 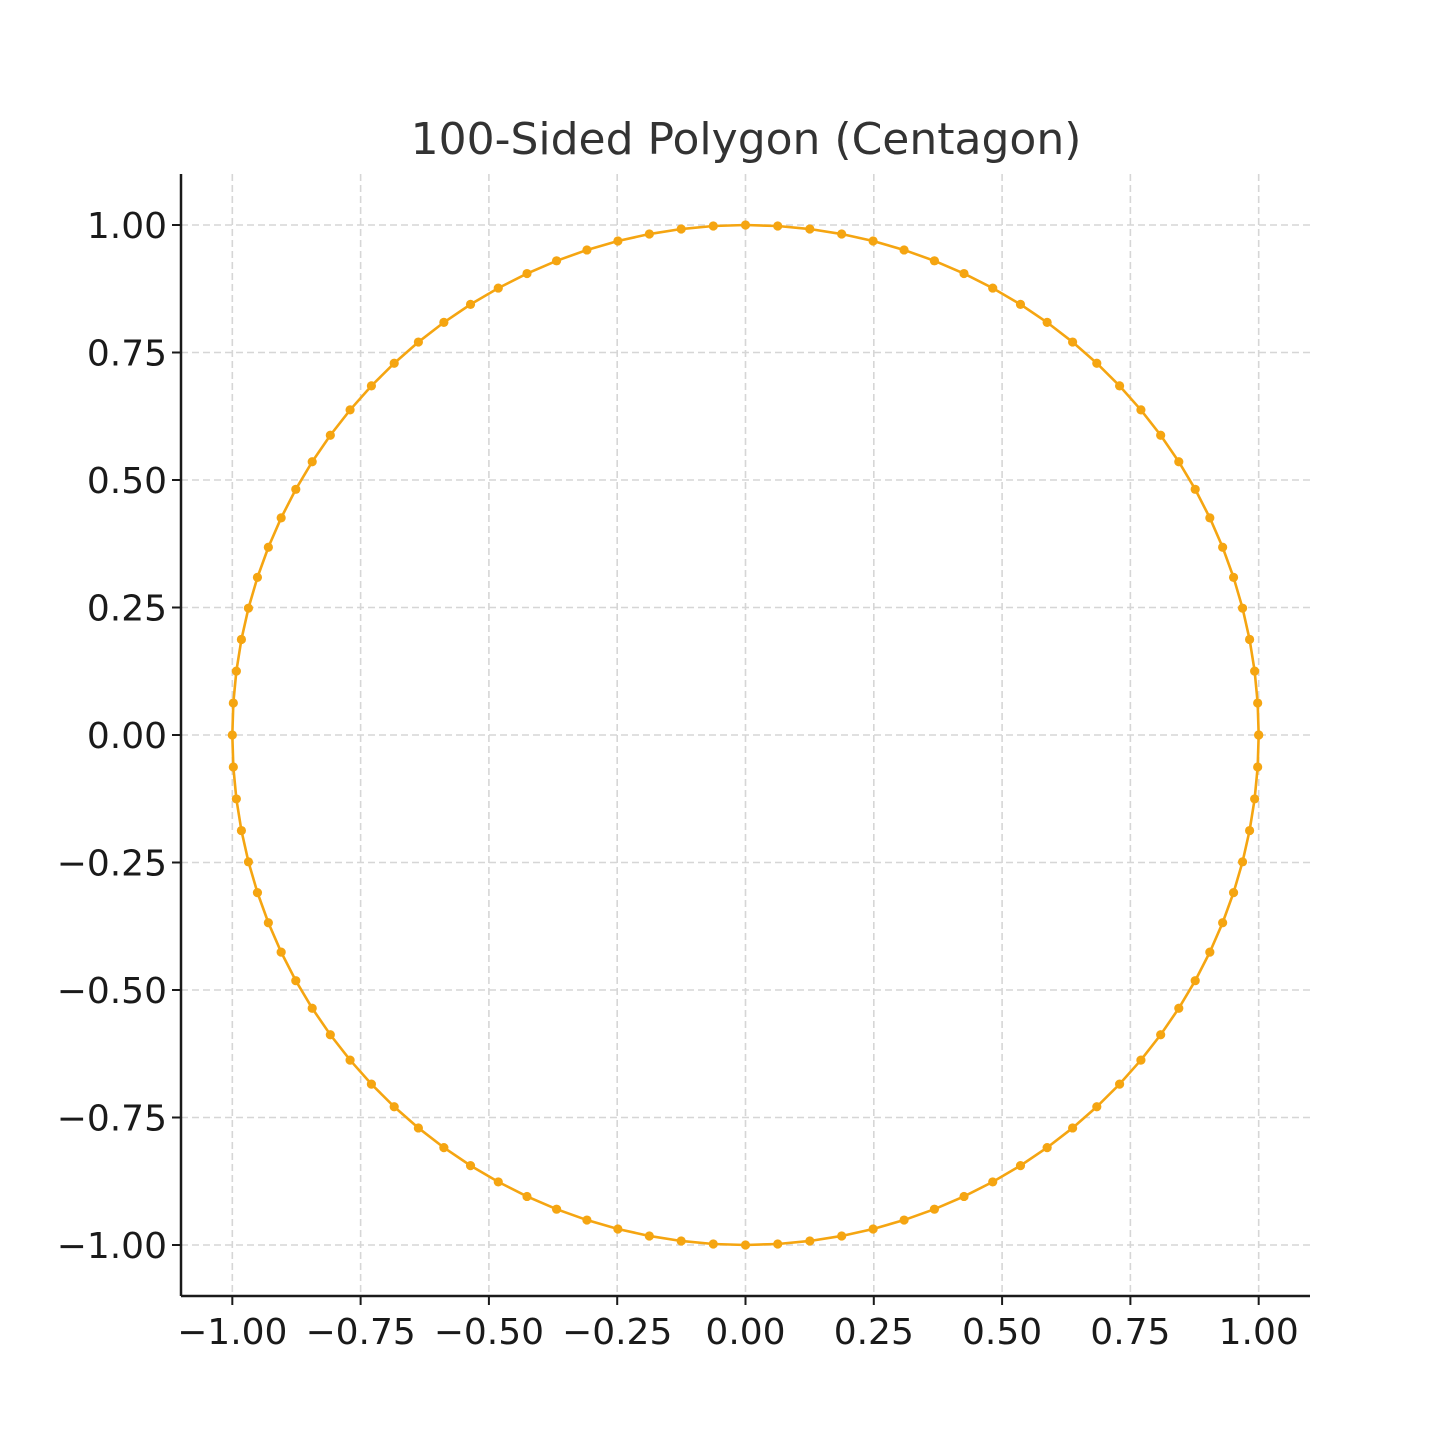 I want to click on y-tick-label-4: 0.00, so click(x=127, y=736).